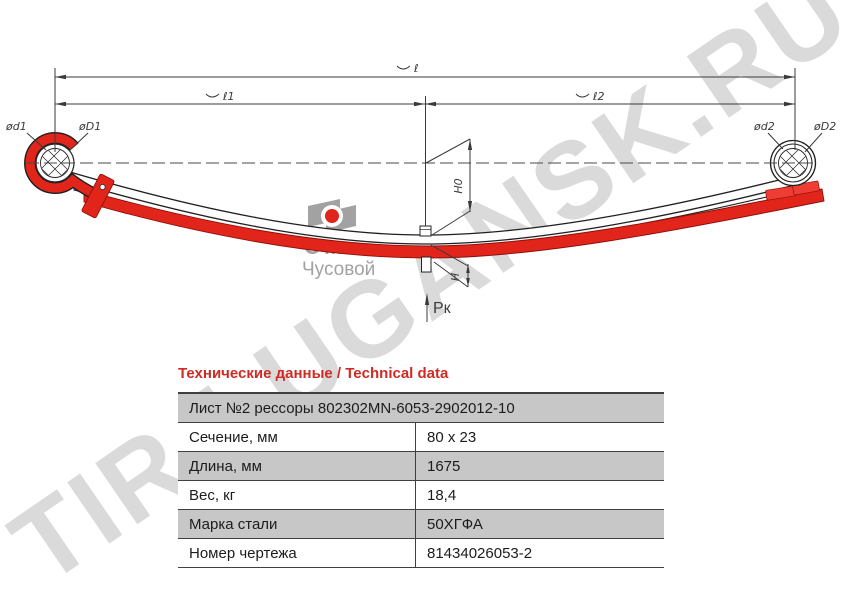  I want to click on clamp-bolt, so click(102, 187).